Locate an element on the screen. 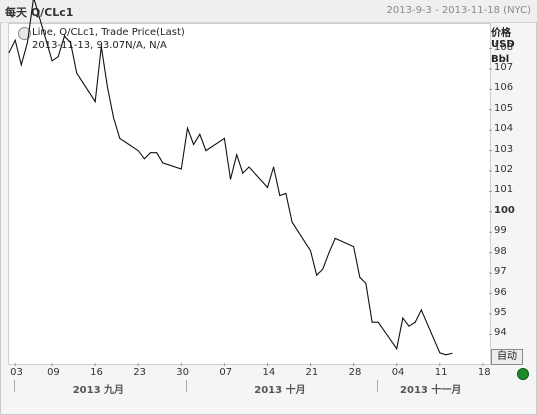 This screenshot has width=537, height=415. date-range: 2013-9-3 - 2013-11-18 (NYC) is located at coordinates (458, 10).